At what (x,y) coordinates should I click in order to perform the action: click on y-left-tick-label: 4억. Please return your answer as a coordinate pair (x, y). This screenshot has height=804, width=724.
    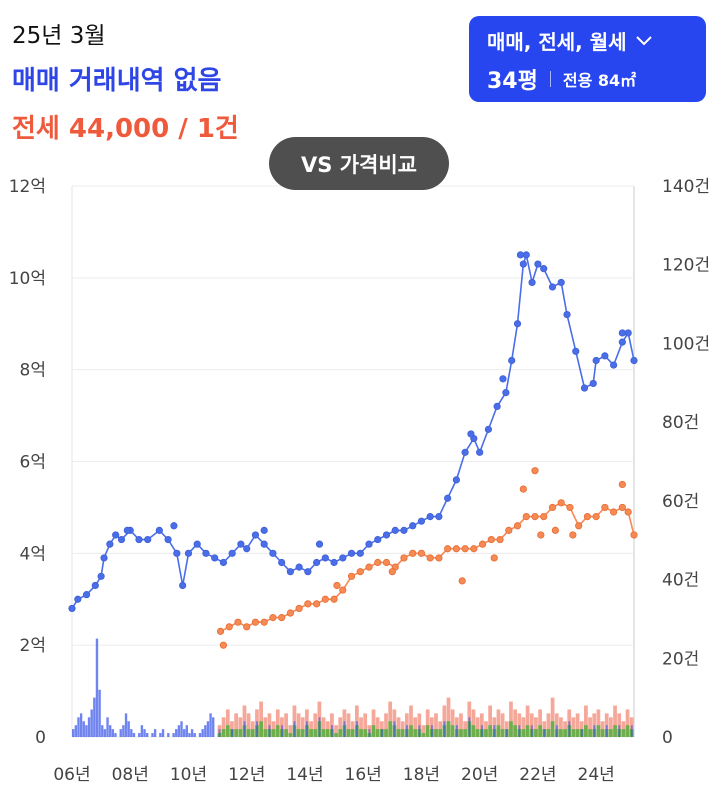
    Looking at the image, I should click on (33, 554).